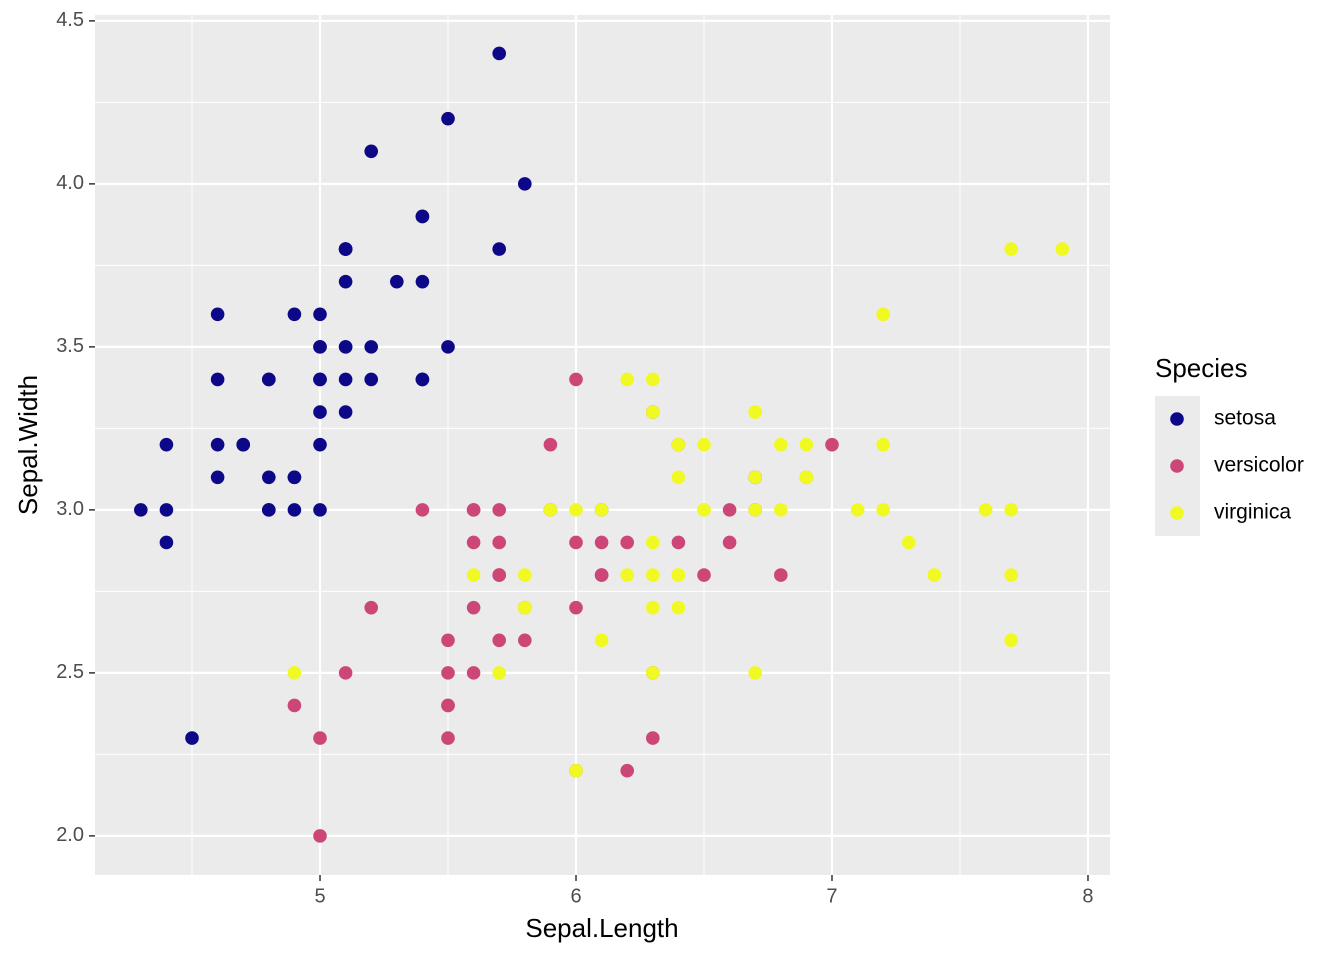  Describe the element at coordinates (575, 896) in the screenshot. I see `x-tick-label: 6` at that location.